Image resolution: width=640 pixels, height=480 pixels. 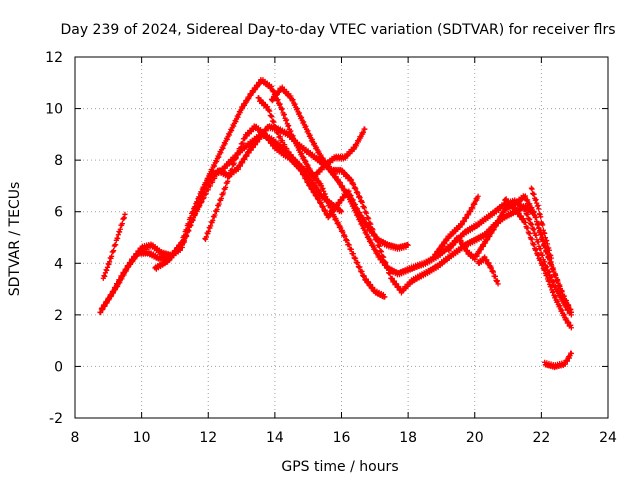 What do you see at coordinates (408, 438) in the screenshot?
I see `x-tick-label: 18` at bounding box center [408, 438].